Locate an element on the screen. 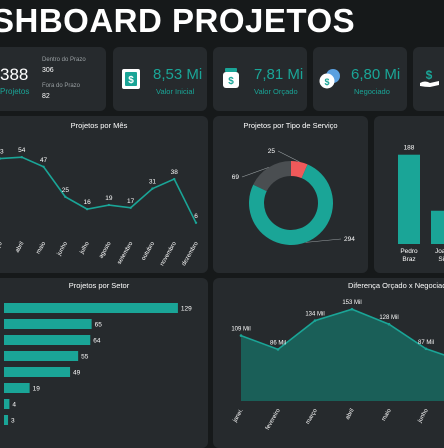 Image resolution: width=444 pixels, height=448 pixels. kpi-prazo-label-2: Fora do Prazo is located at coordinates (61, 86).